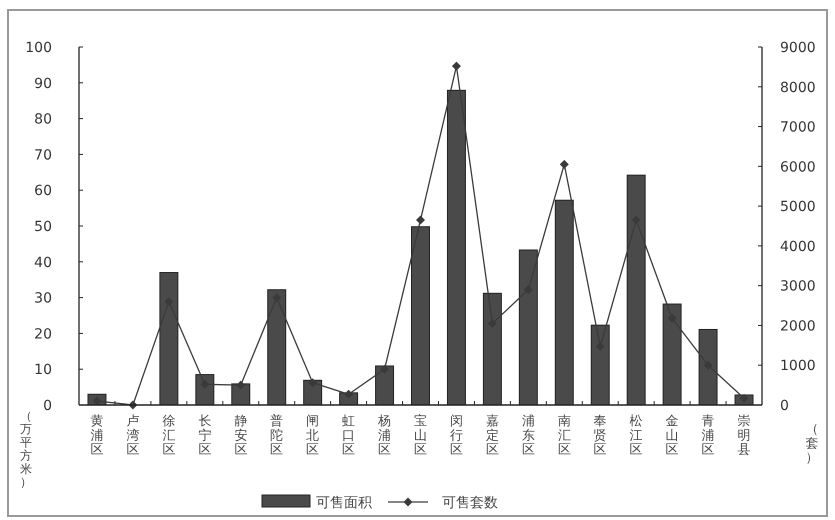 Image resolution: width=835 pixels, height=520 pixels. I want to click on y-axis-title: （万平方米）, so click(26, 449).